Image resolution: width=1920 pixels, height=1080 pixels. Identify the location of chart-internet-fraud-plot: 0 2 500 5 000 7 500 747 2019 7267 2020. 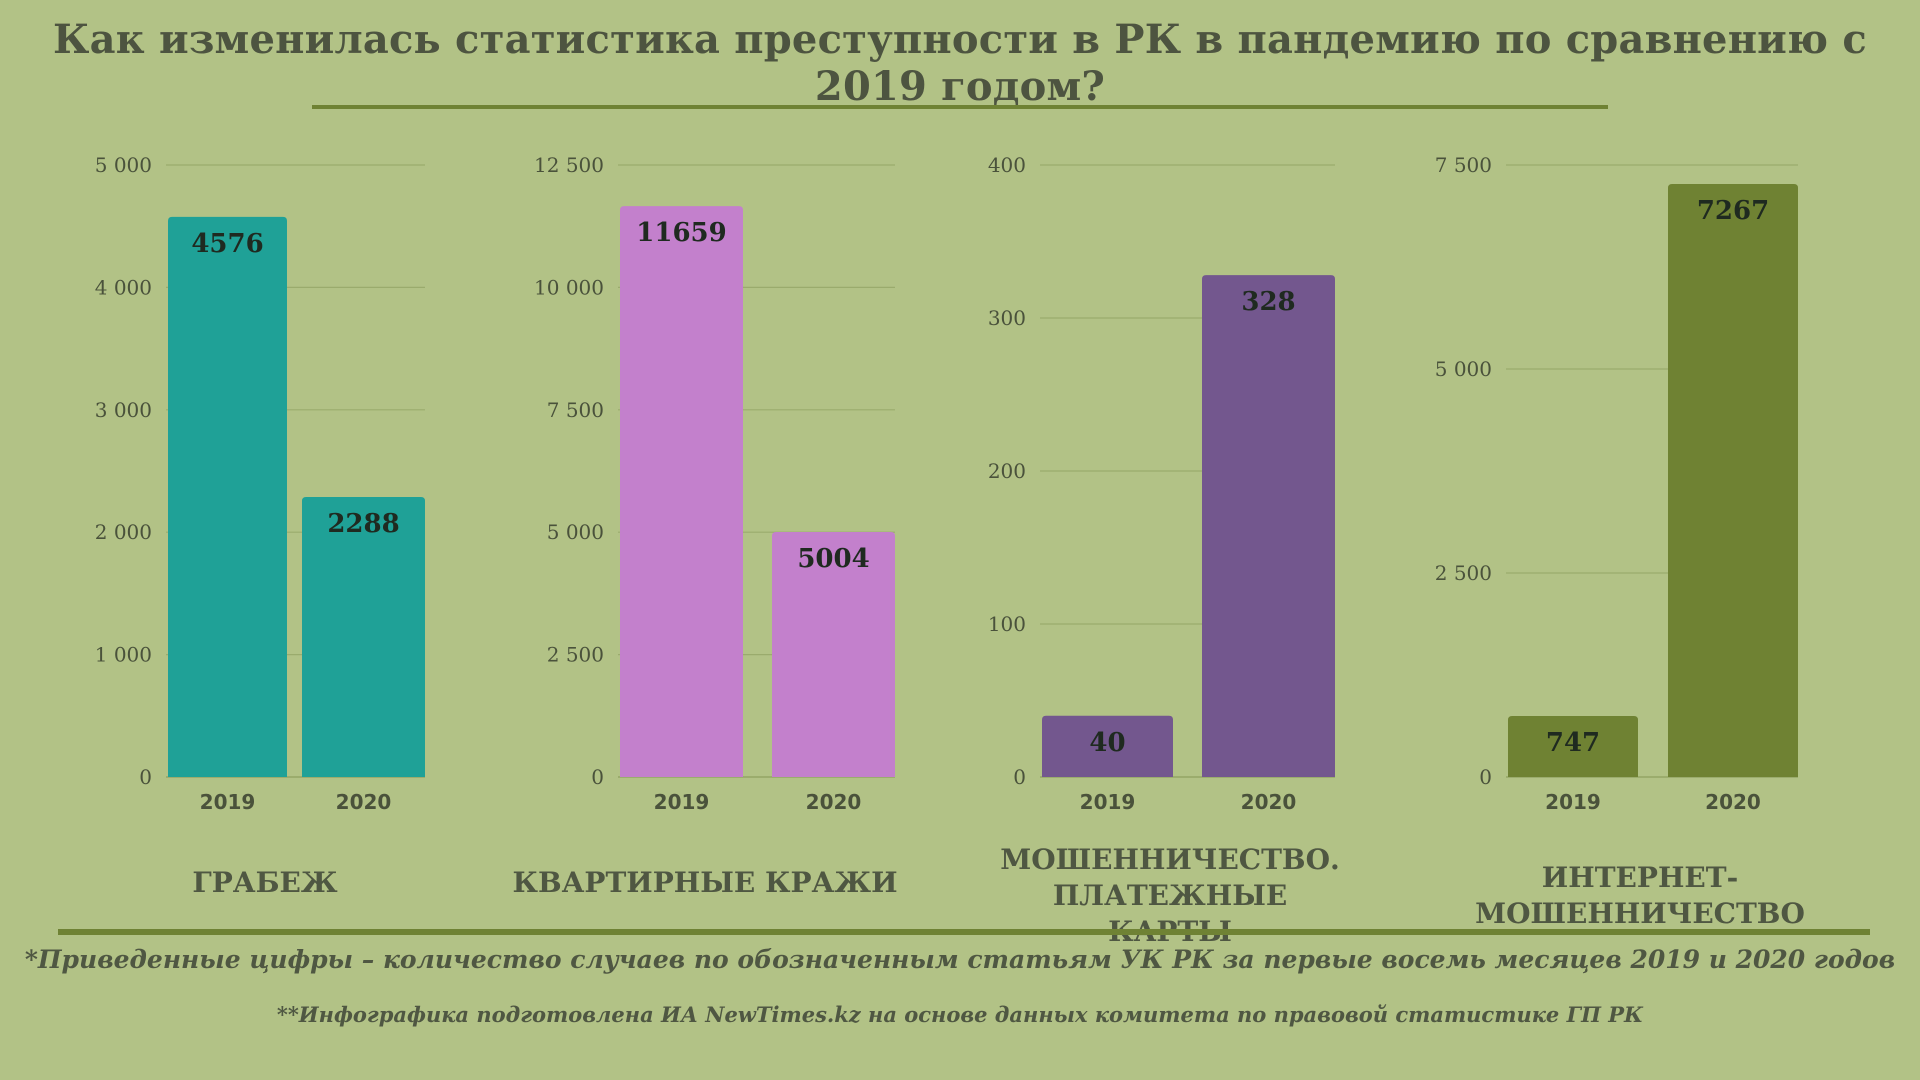
(1616, 483).